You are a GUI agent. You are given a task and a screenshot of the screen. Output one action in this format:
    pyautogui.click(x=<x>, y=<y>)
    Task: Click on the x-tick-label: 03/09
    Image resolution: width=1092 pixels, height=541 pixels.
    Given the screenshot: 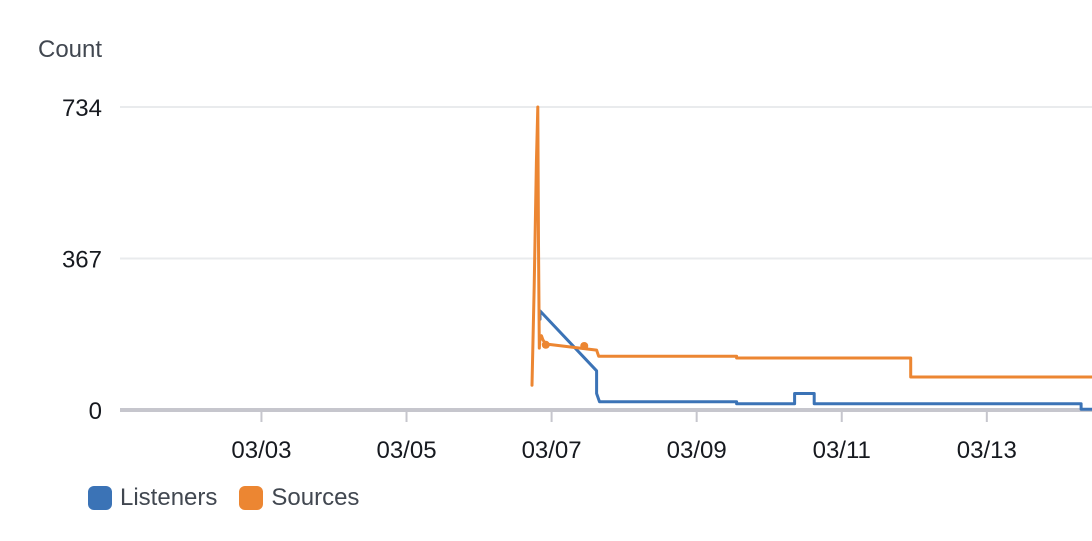 What is the action you would take?
    pyautogui.click(x=697, y=450)
    